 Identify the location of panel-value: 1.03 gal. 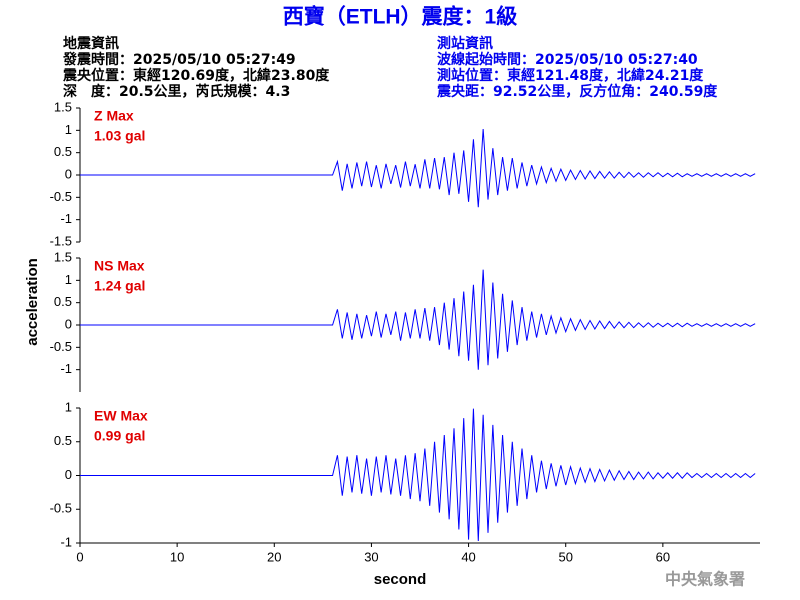
(119, 136).